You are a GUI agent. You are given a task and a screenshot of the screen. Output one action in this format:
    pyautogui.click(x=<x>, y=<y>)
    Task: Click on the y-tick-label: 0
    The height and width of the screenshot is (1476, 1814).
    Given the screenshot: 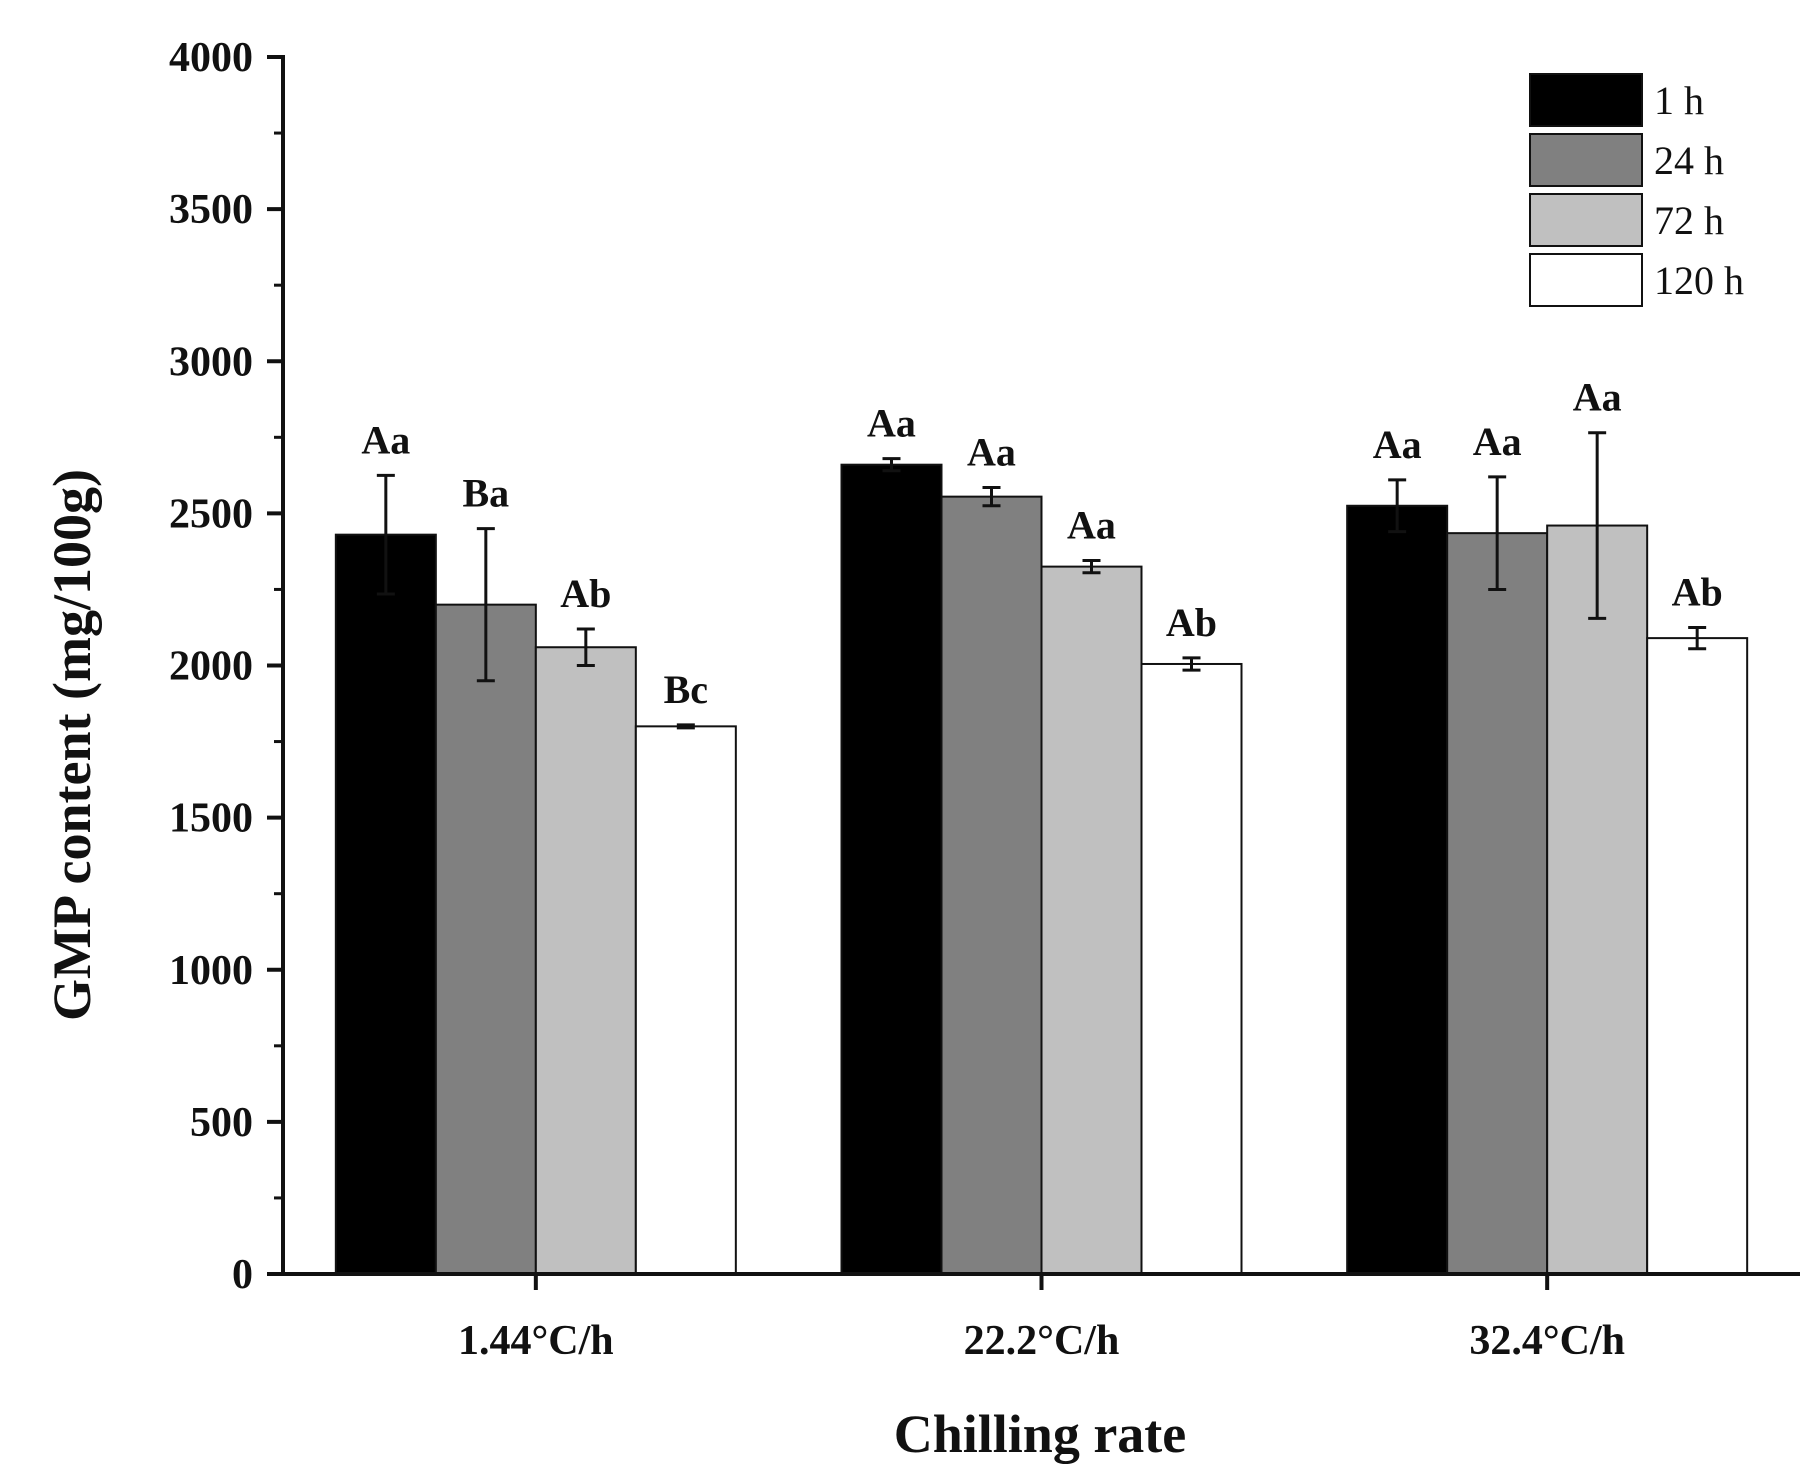 What is the action you would take?
    pyautogui.click(x=242, y=1275)
    